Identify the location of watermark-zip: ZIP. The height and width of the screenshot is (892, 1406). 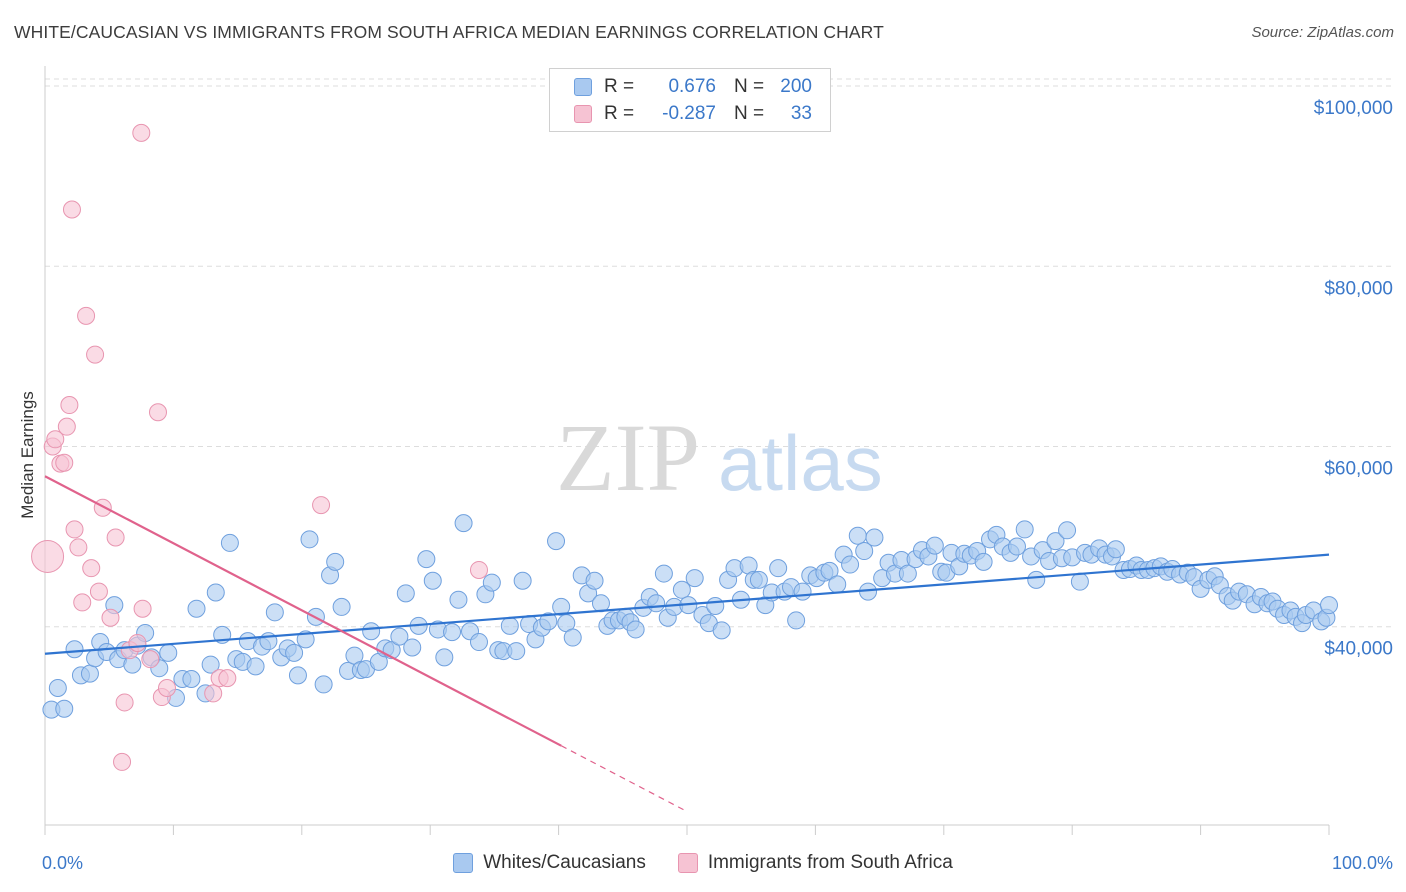
(628, 457).